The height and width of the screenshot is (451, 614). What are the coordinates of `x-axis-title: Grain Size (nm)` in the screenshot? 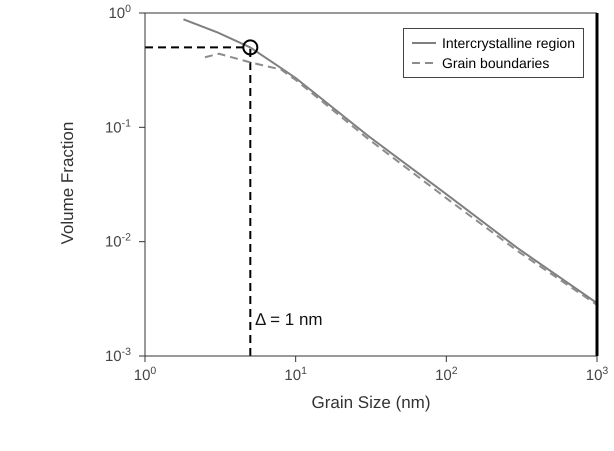 It's located at (371, 402).